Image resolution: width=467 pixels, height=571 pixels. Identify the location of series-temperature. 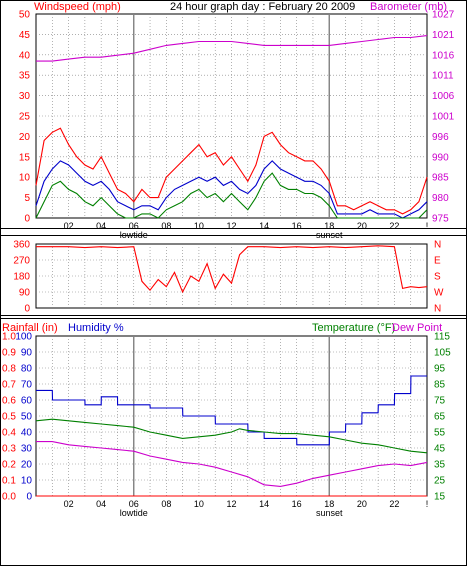
(231, 436).